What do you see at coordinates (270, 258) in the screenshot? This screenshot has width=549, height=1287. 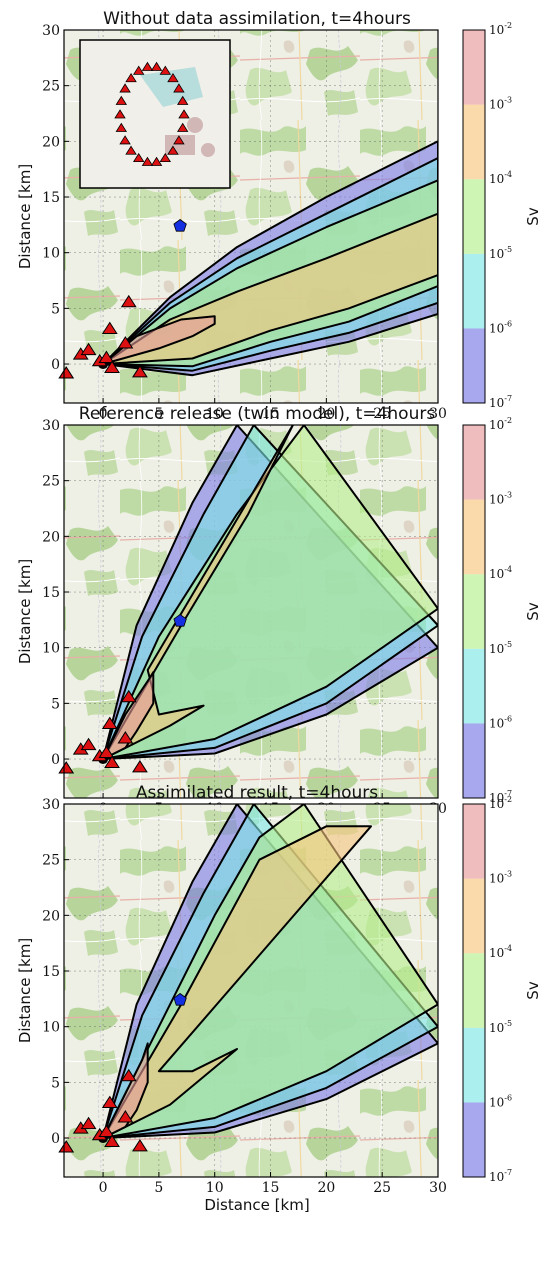 I see `plume-bands` at bounding box center [270, 258].